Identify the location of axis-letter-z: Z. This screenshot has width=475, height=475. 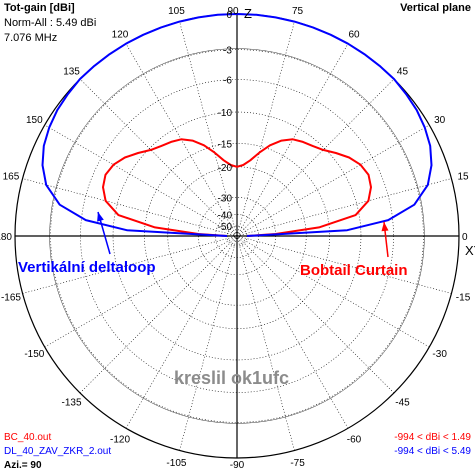
(248, 13).